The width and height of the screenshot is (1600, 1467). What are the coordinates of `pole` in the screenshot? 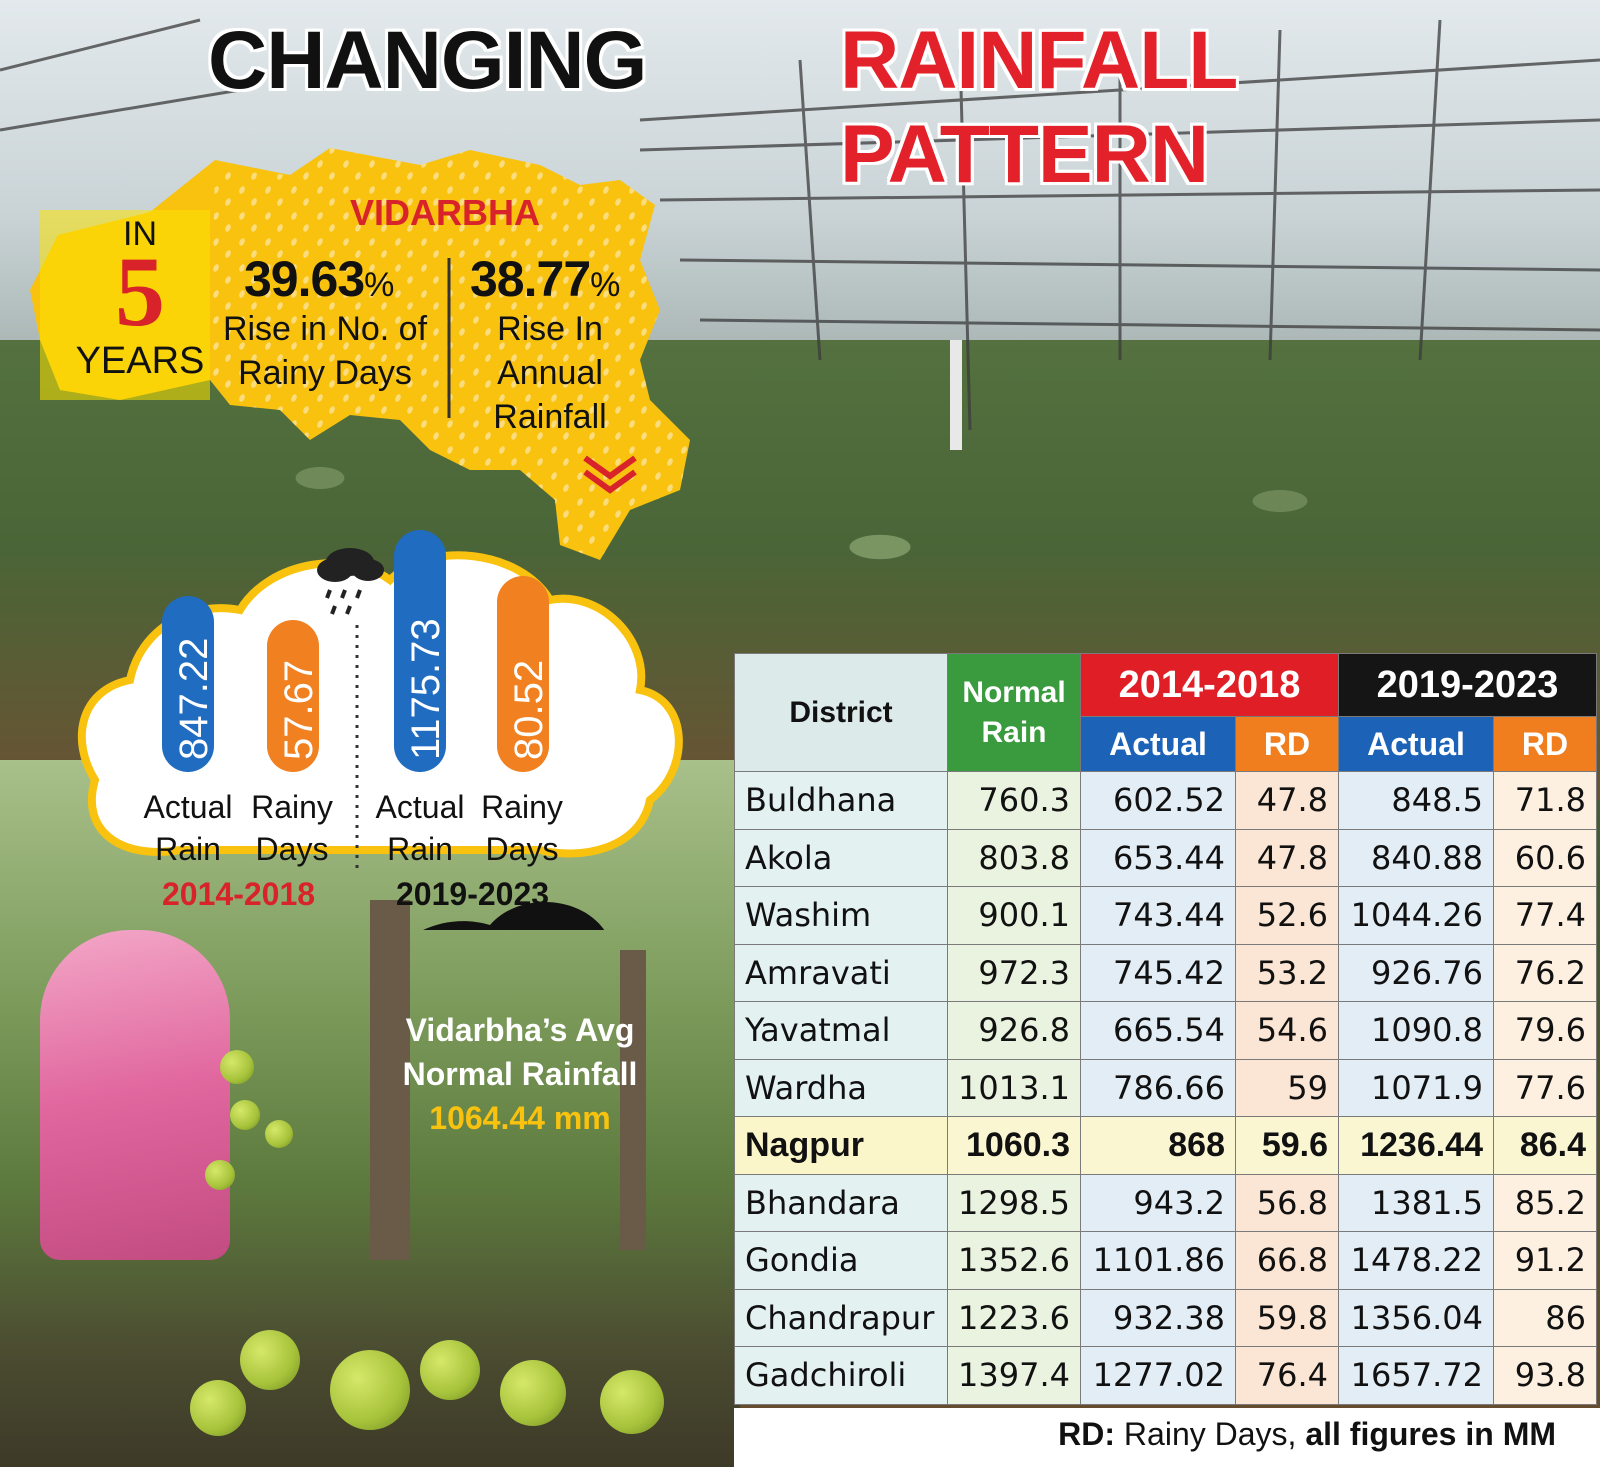 It's located at (956, 395).